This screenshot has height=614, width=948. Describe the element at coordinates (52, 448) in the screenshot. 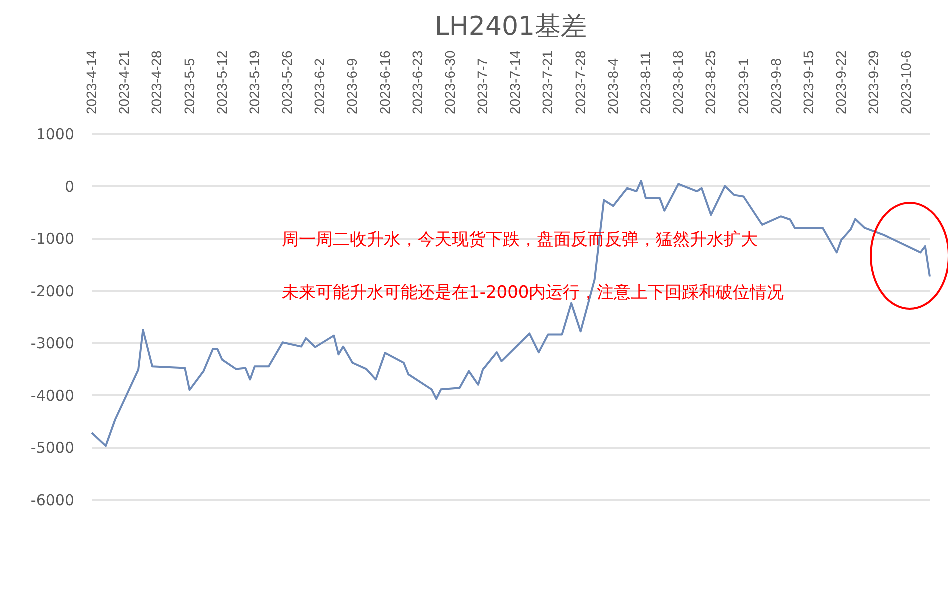

I see `y-tick-label: -5000` at that location.